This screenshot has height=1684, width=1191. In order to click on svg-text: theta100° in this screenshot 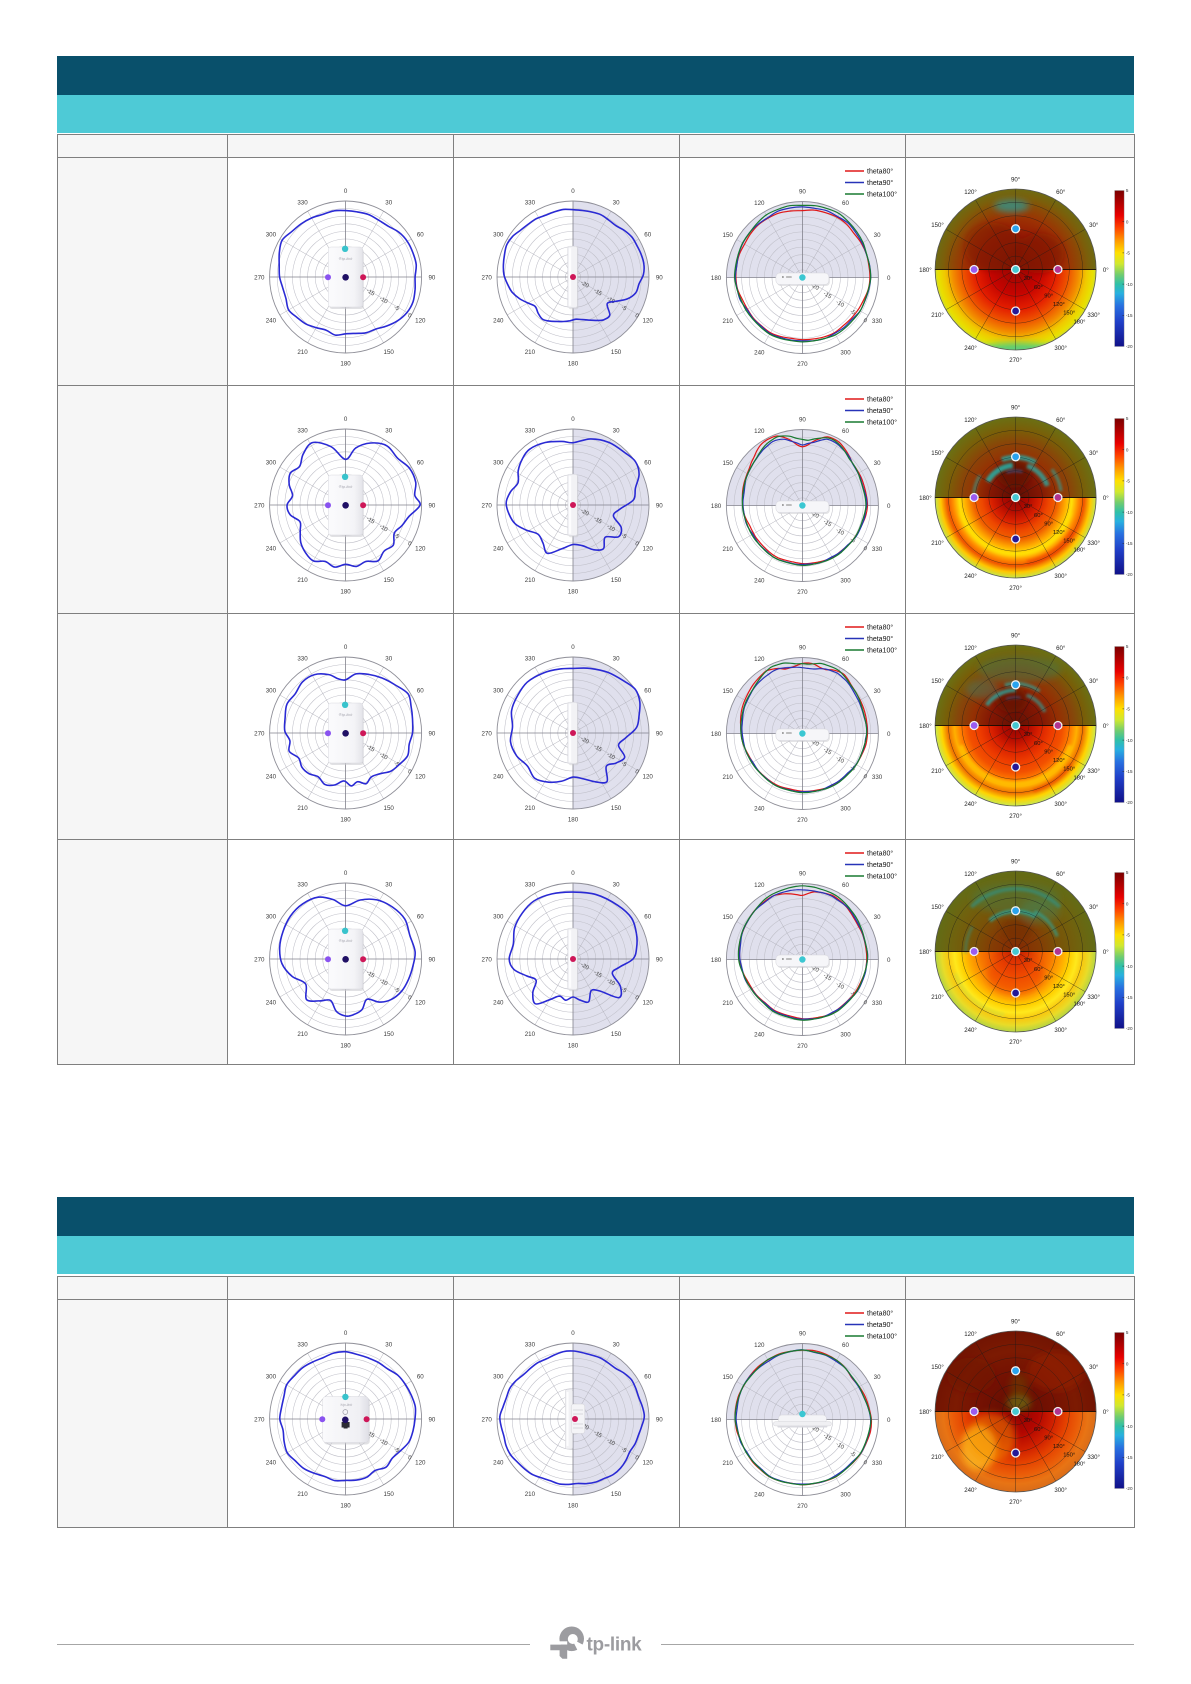, I will do `click(882, 651)`.